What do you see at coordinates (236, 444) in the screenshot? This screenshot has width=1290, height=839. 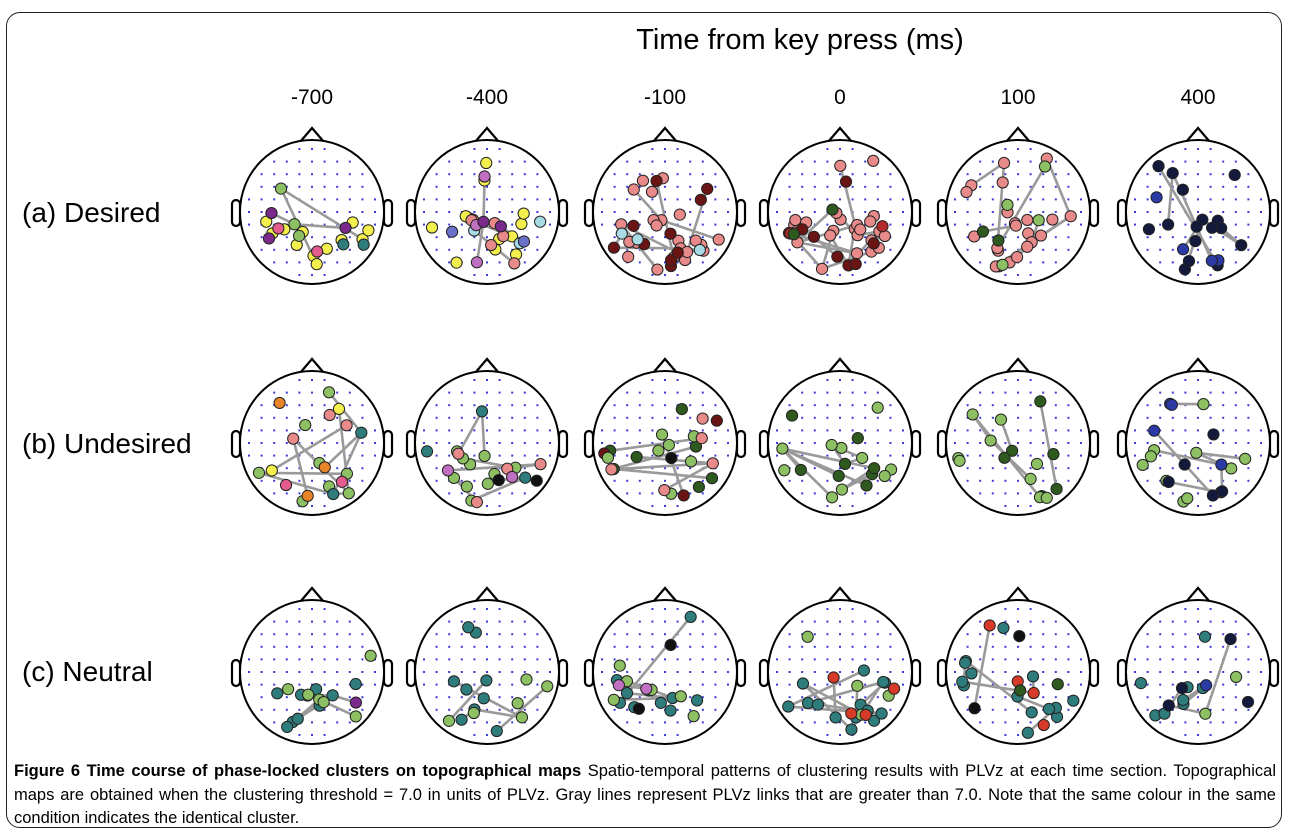 I see `left-ear` at bounding box center [236, 444].